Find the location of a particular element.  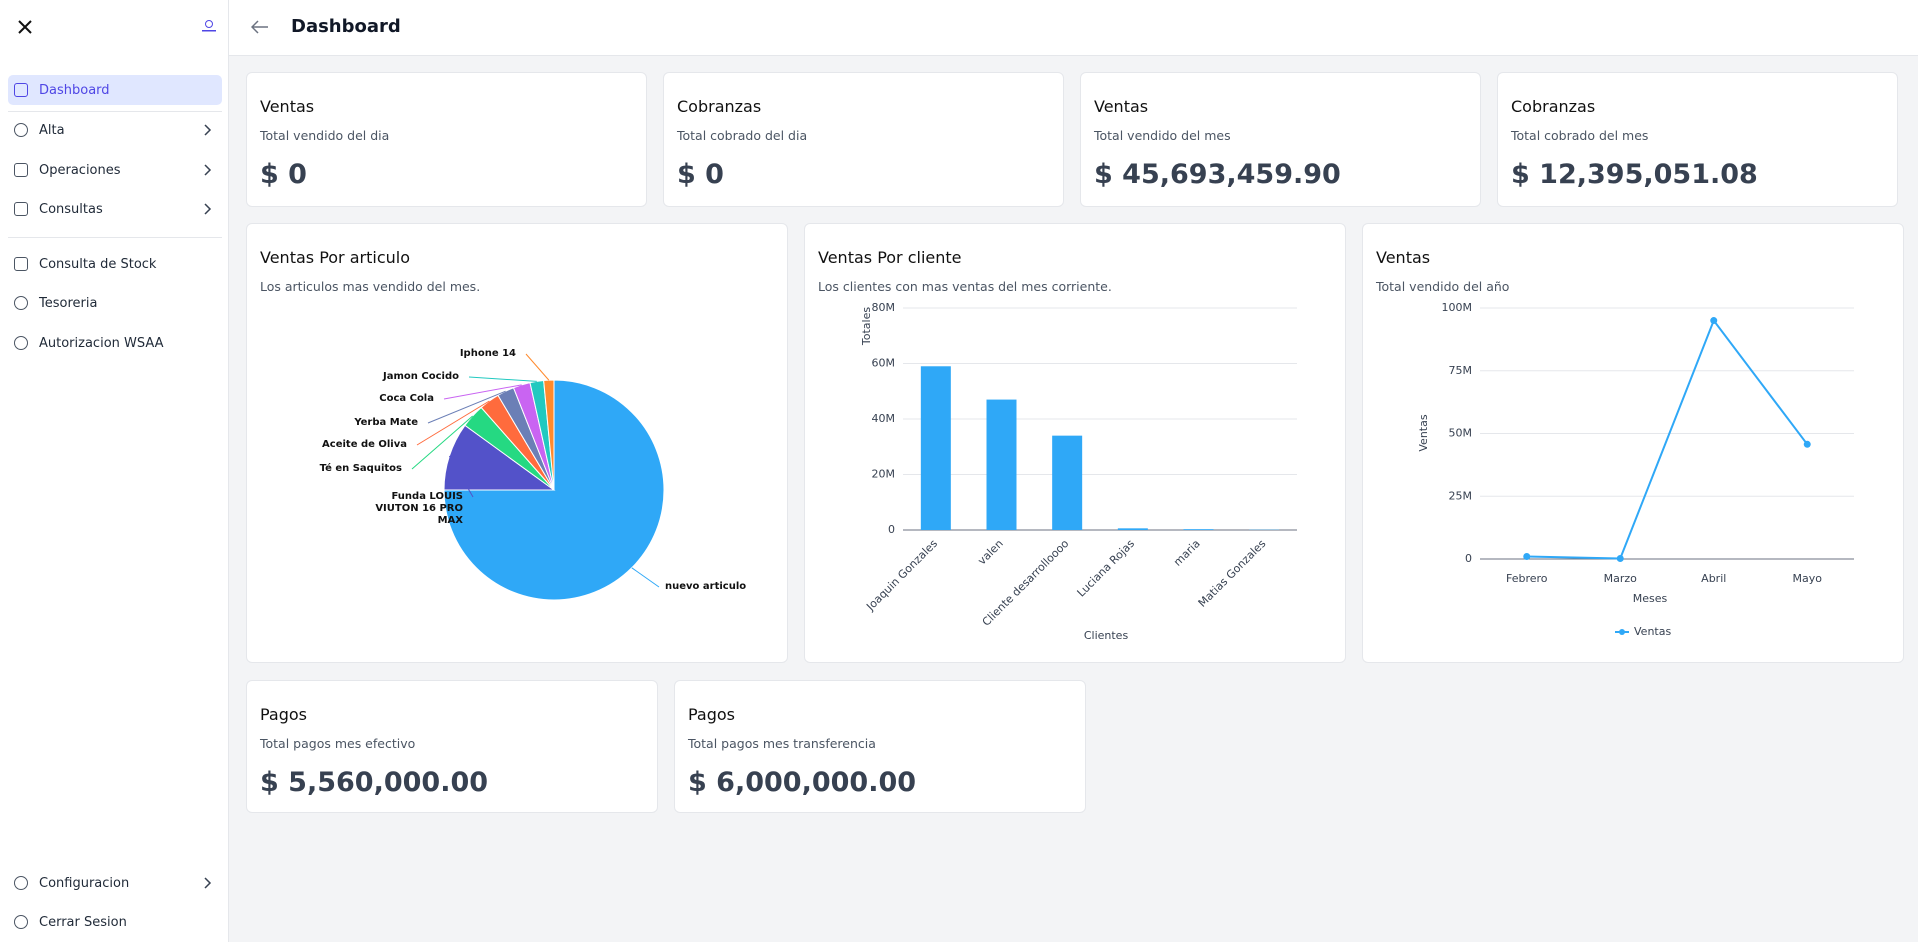

x-tick-label: Mayo is located at coordinates (1808, 578).